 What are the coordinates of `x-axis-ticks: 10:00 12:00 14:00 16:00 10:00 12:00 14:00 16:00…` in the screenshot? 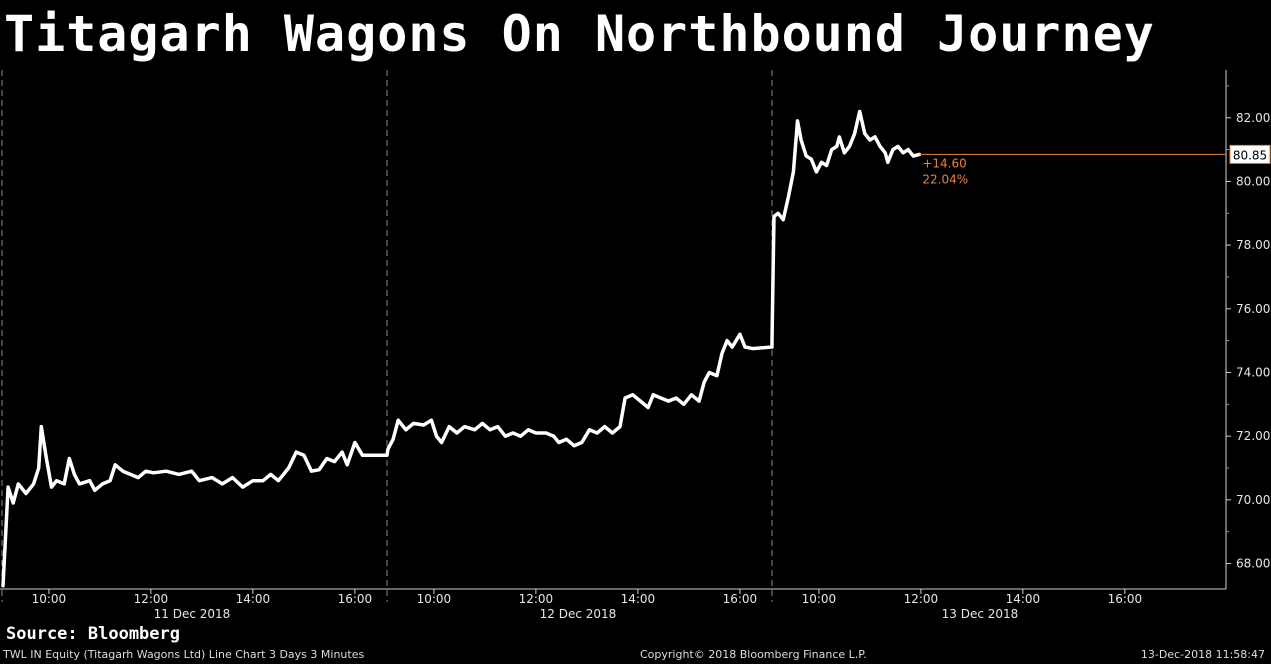 It's located at (587, 605).